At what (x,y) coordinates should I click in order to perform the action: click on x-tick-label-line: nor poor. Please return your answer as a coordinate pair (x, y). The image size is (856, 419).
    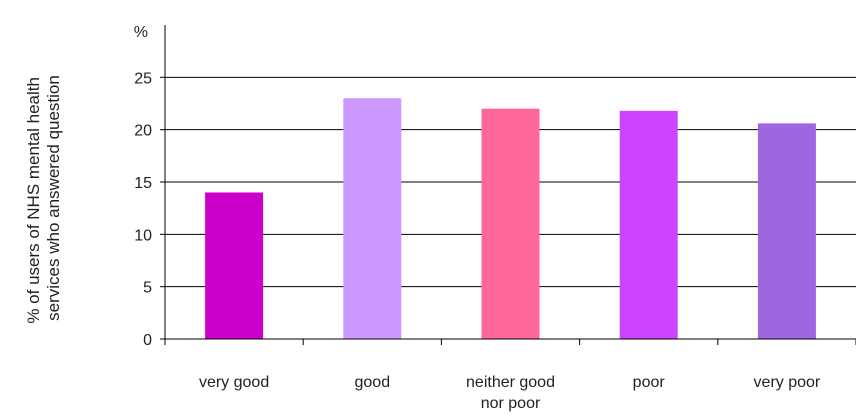
    Looking at the image, I should click on (511, 403).